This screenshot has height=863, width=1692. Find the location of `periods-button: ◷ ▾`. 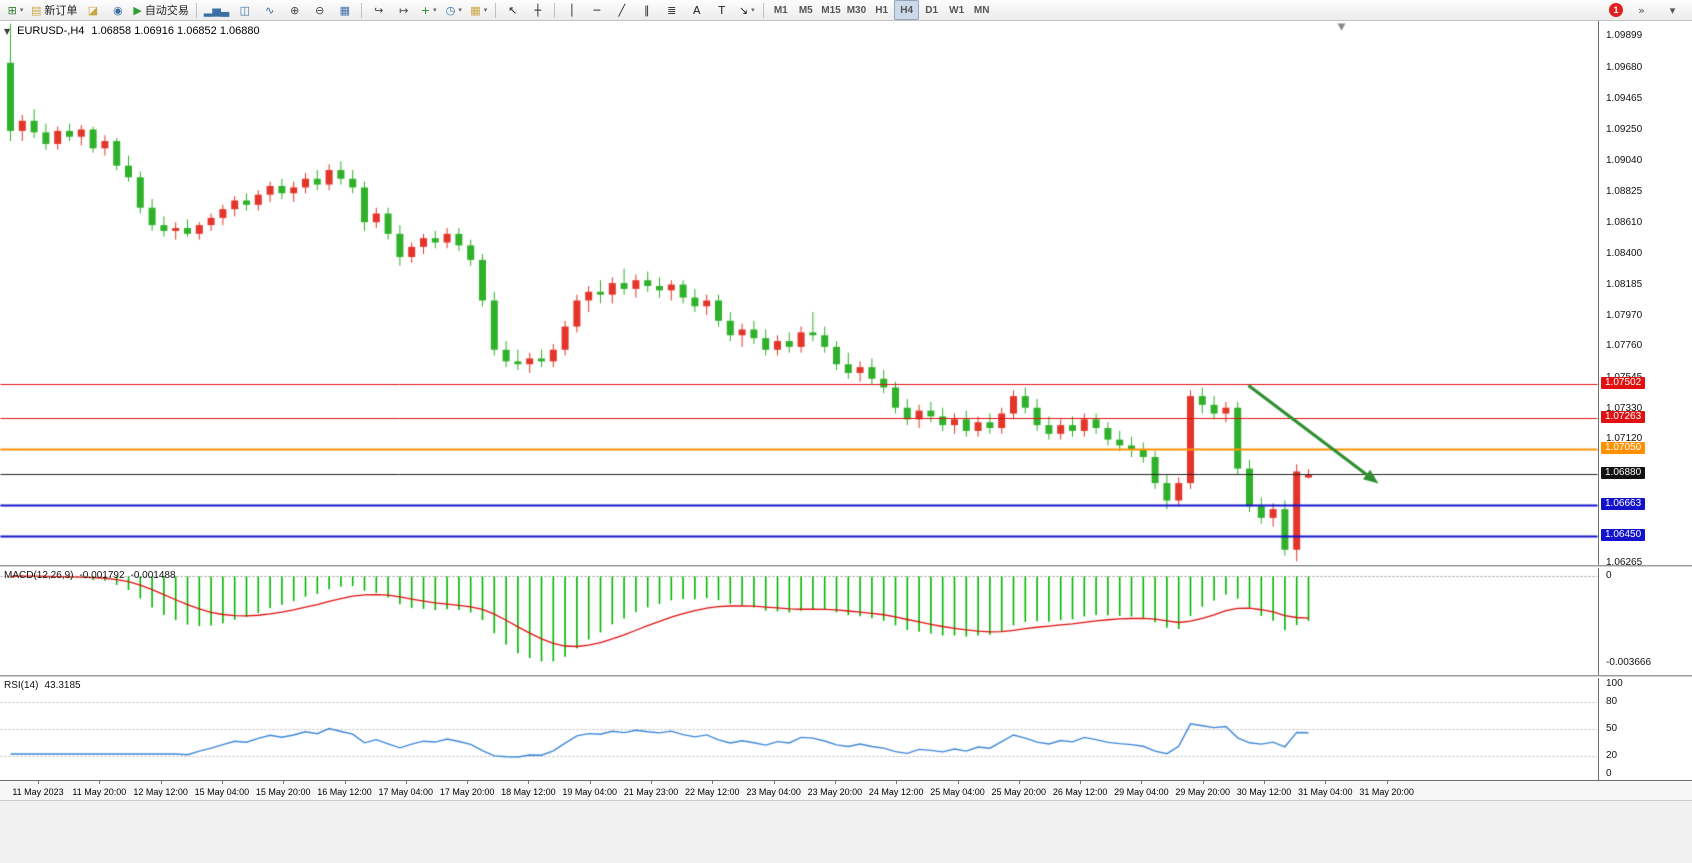

periods-button: ◷ ▾ is located at coordinates (453, 10).